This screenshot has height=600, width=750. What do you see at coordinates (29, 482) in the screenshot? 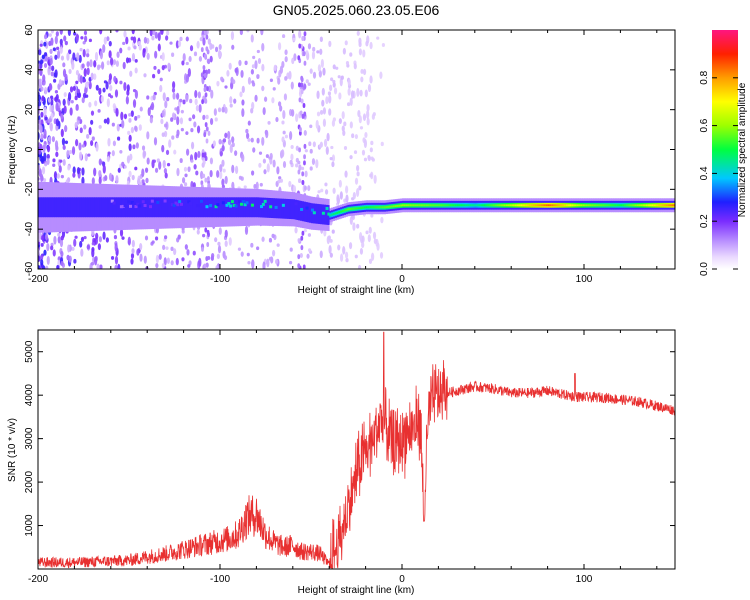
I see `snr-y-tick-label: 2000` at bounding box center [29, 482].